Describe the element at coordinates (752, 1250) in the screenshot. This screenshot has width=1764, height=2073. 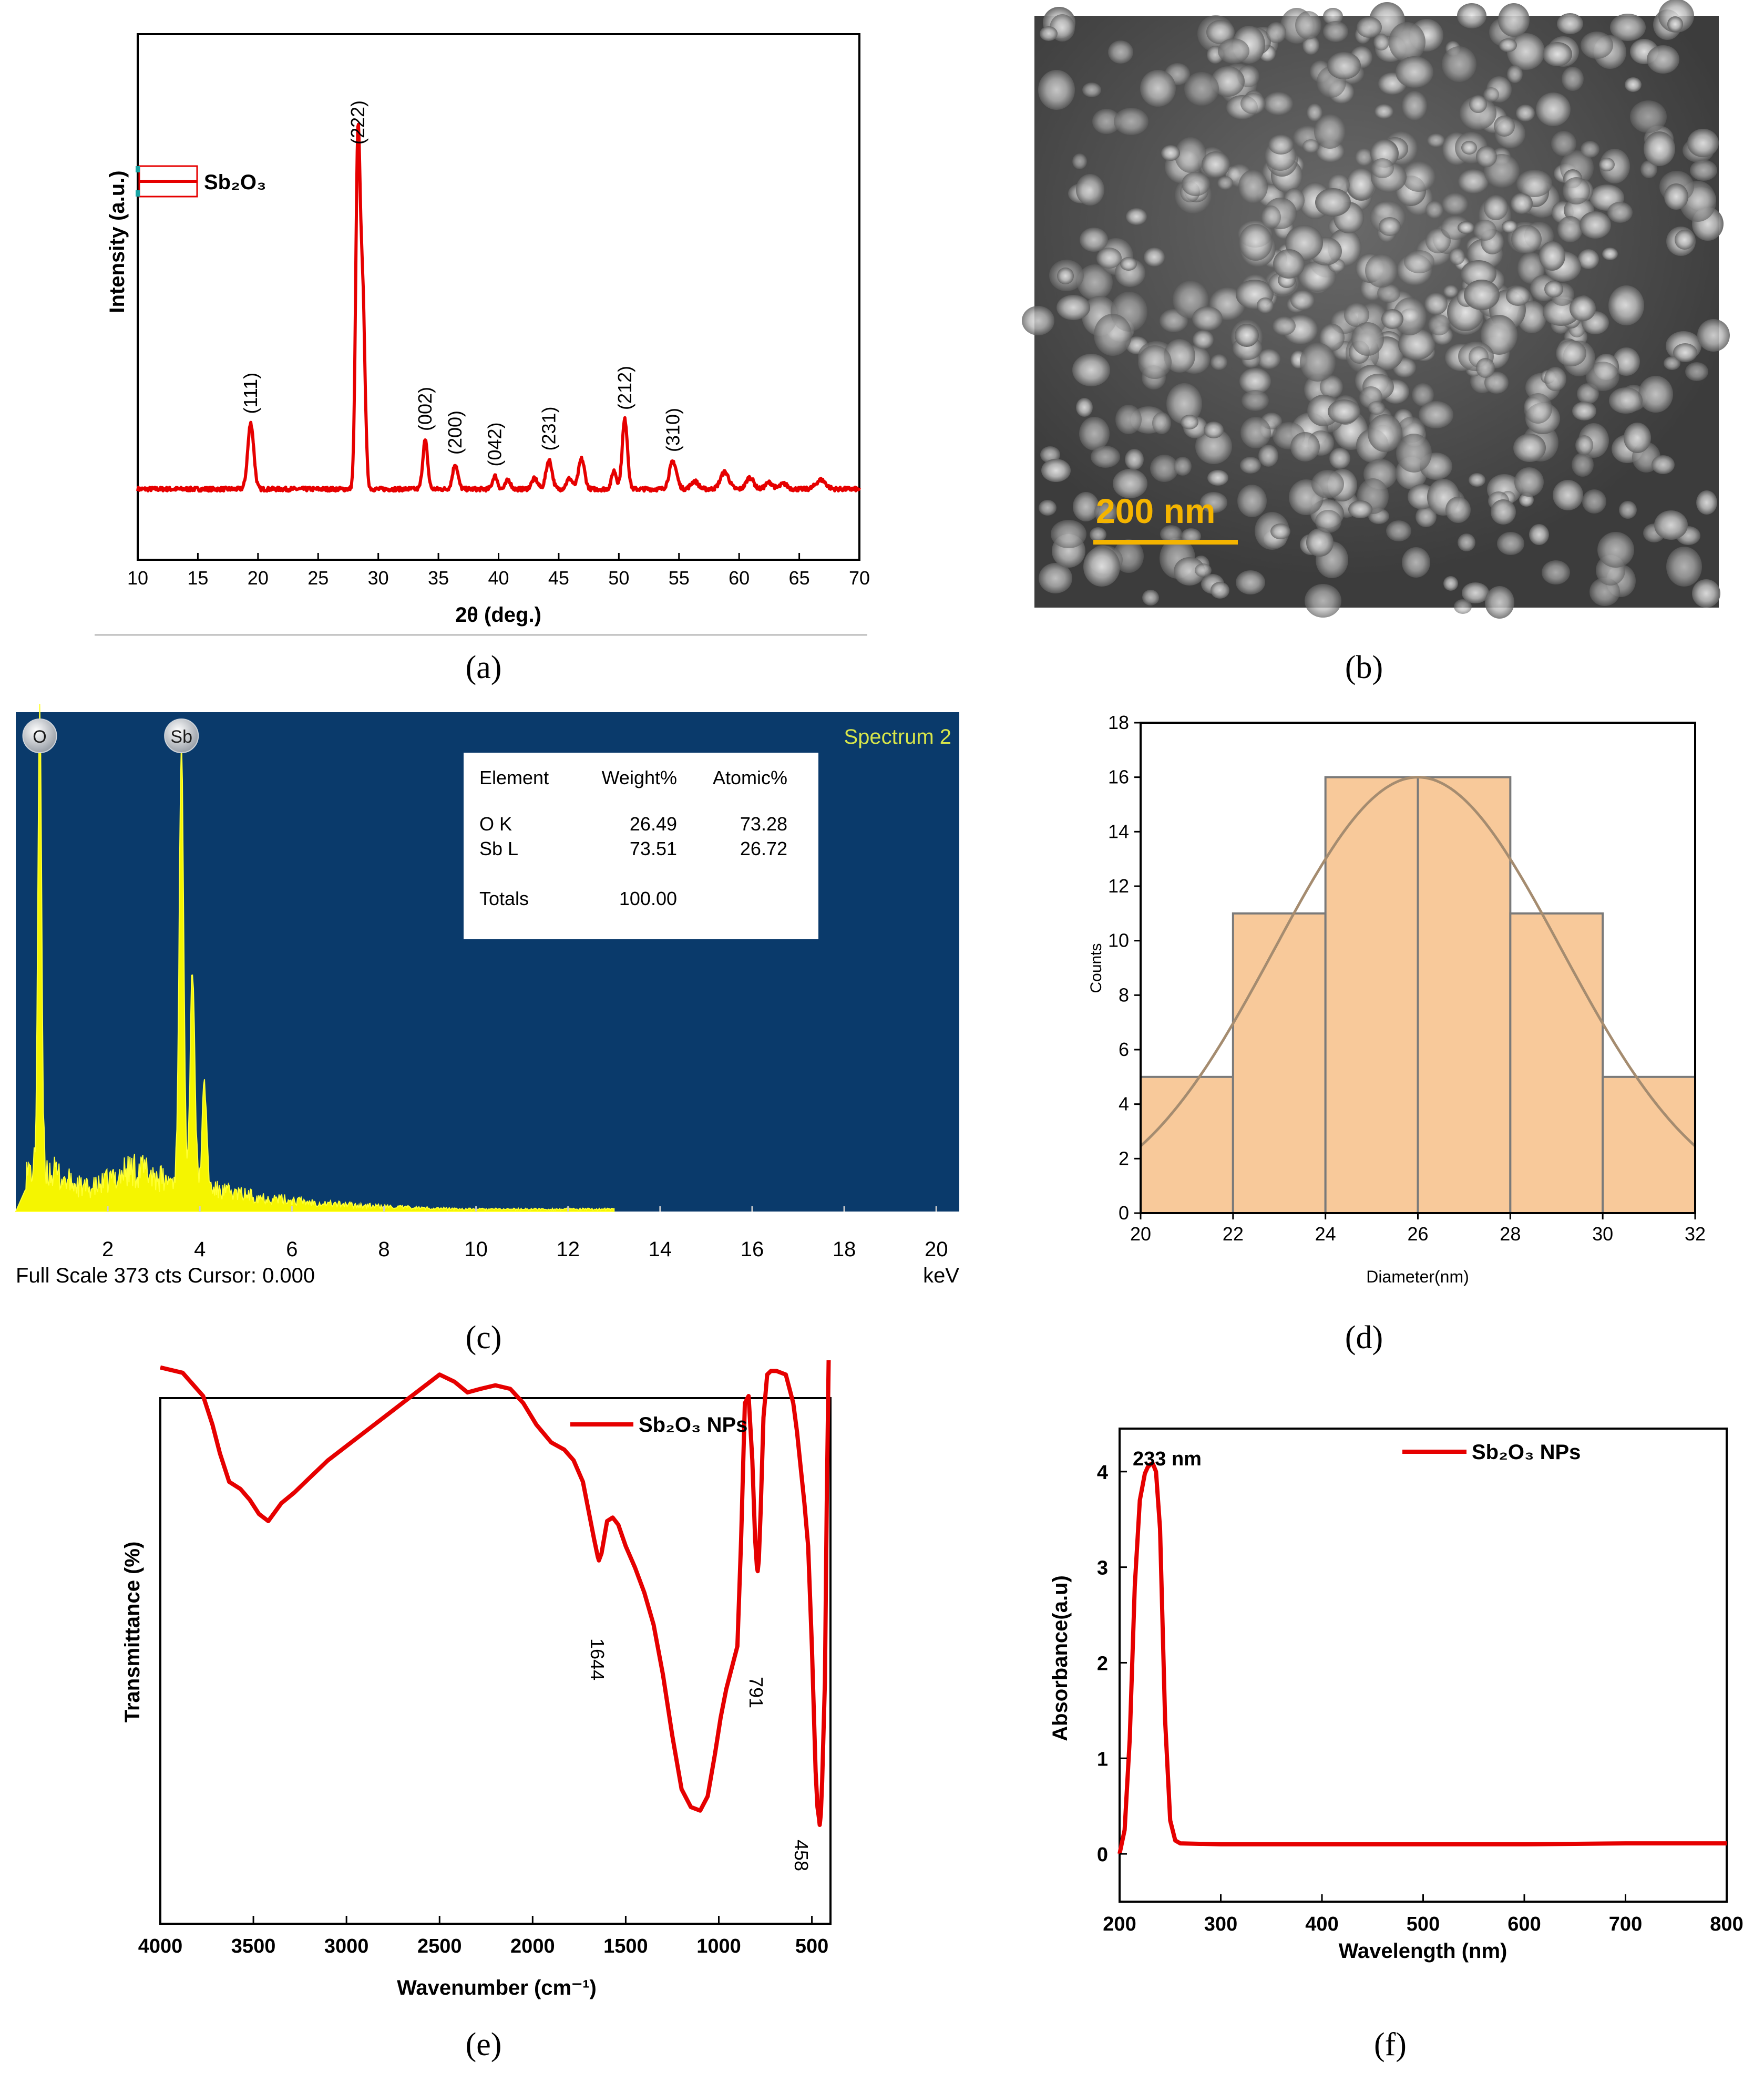
I see `eds-x-tick-label: 16` at that location.